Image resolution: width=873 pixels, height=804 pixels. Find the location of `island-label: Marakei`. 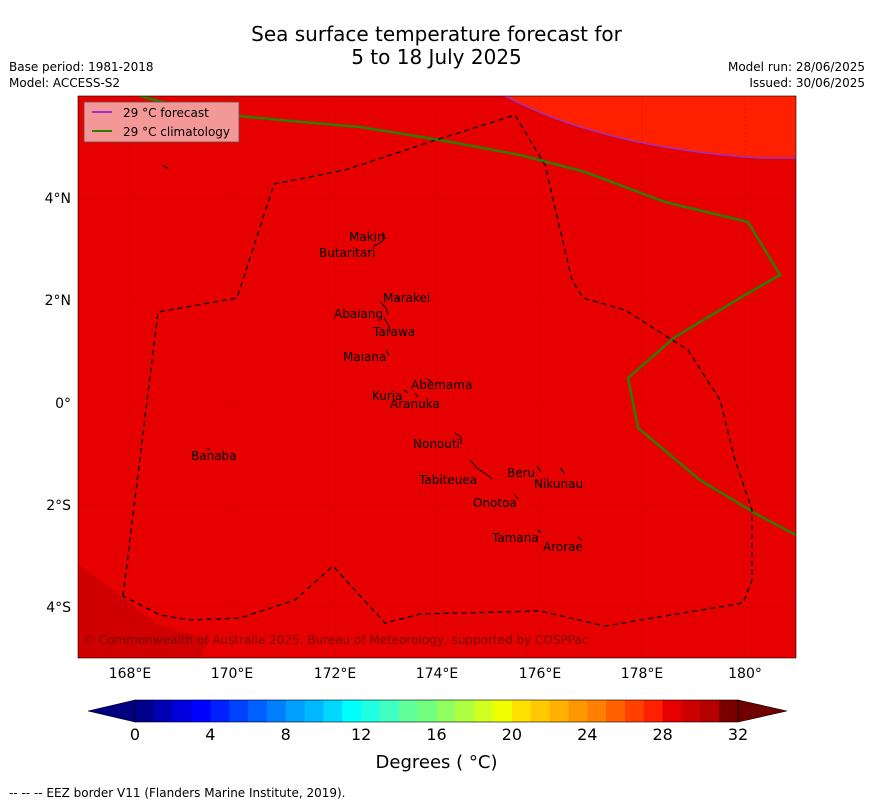

island-label: Marakei is located at coordinates (406, 298).